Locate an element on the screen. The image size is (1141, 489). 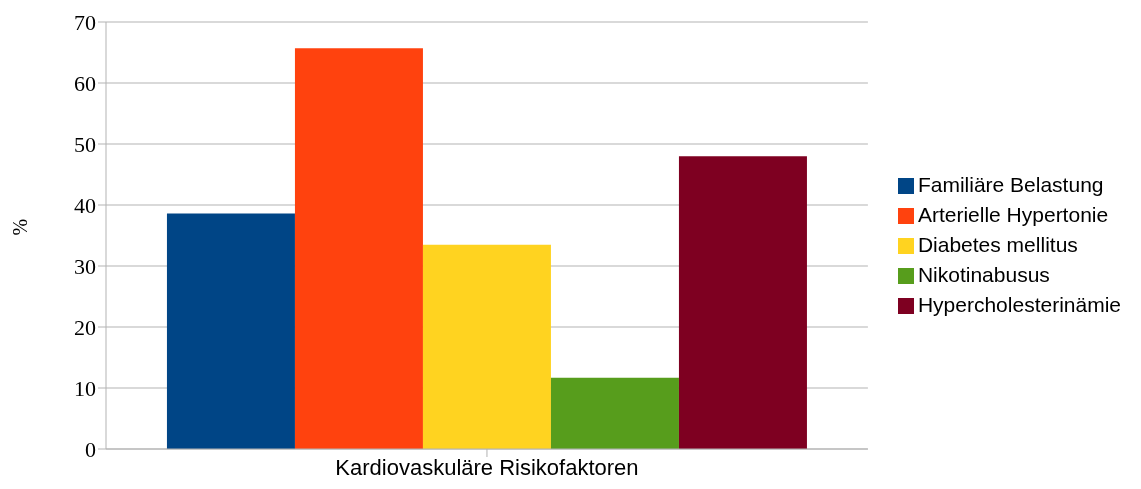
y-tick-label: 60 is located at coordinates (85, 83).